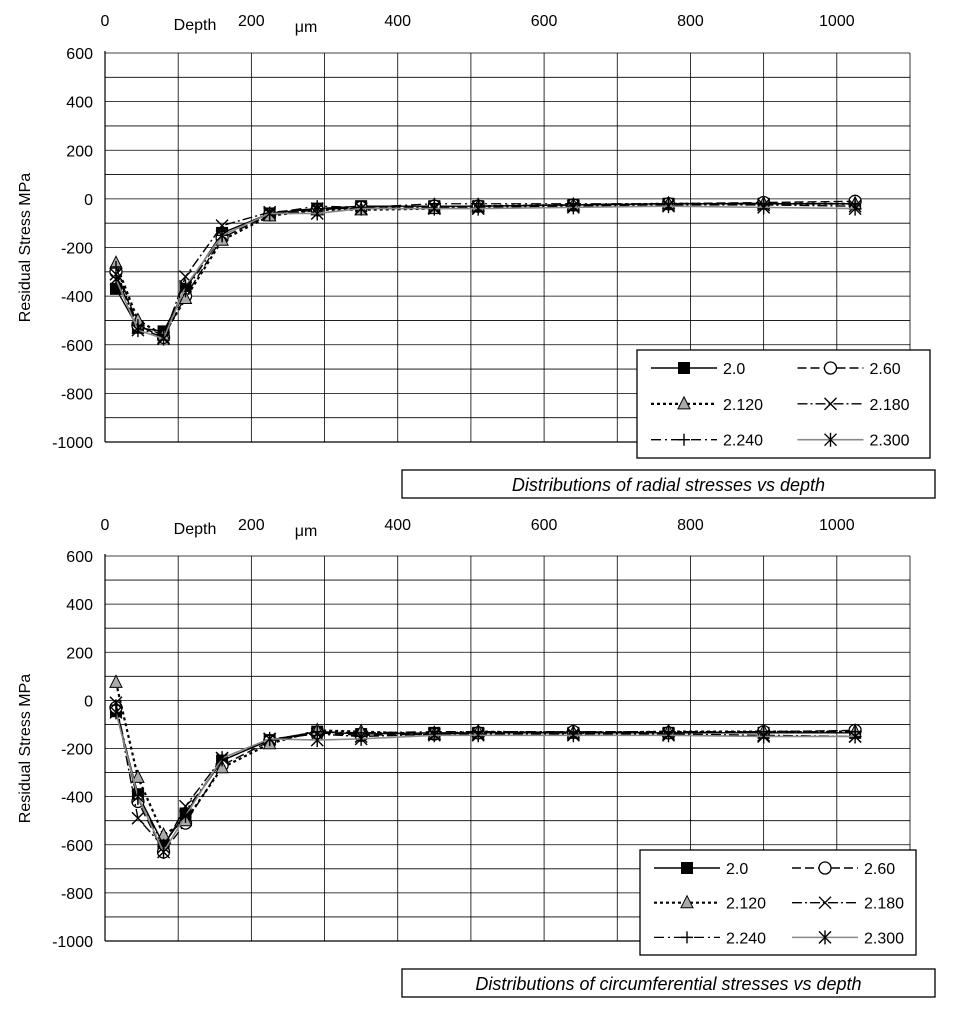  What do you see at coordinates (746, 904) in the screenshot?
I see `legend-label: 2.120` at bounding box center [746, 904].